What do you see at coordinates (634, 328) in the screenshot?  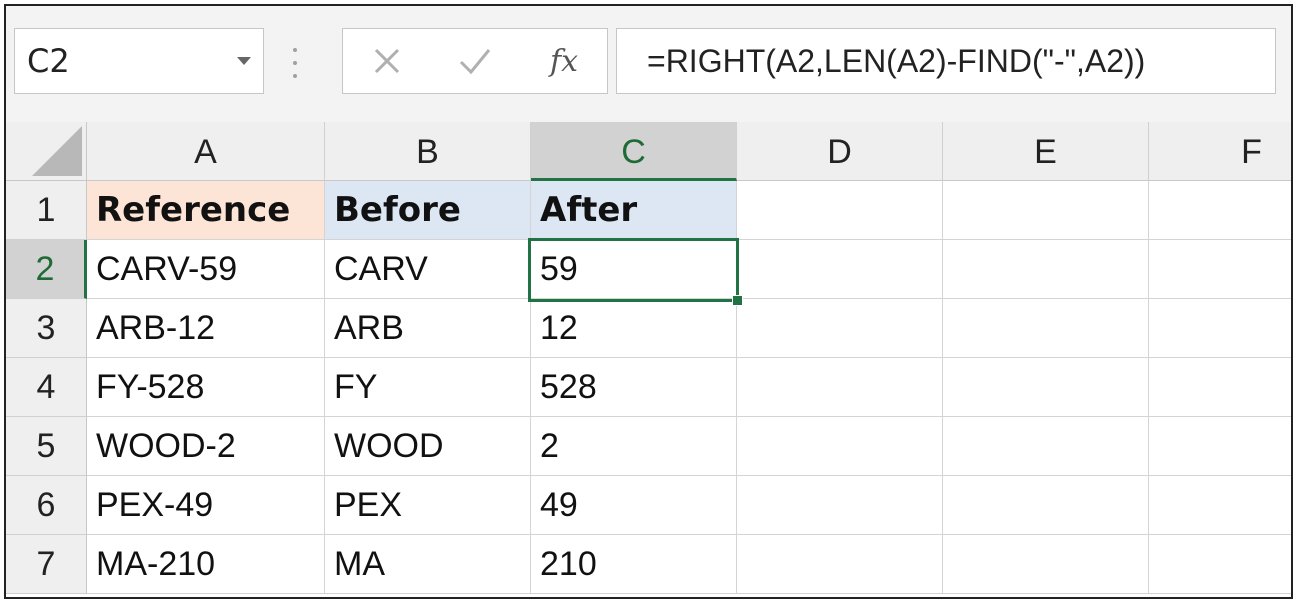 I see `cell-c3: 12` at bounding box center [634, 328].